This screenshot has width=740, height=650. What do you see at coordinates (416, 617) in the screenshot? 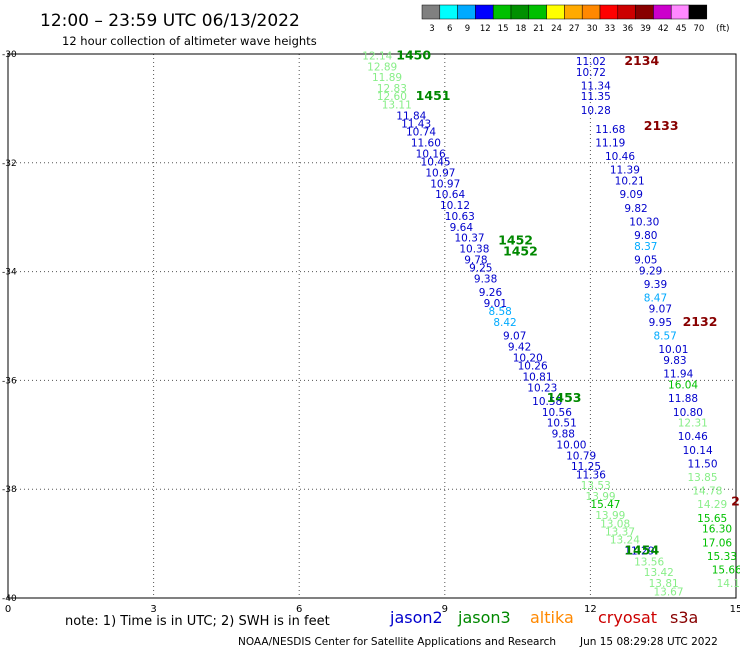
I see `legend-entry-jason2: jason2` at bounding box center [416, 617].